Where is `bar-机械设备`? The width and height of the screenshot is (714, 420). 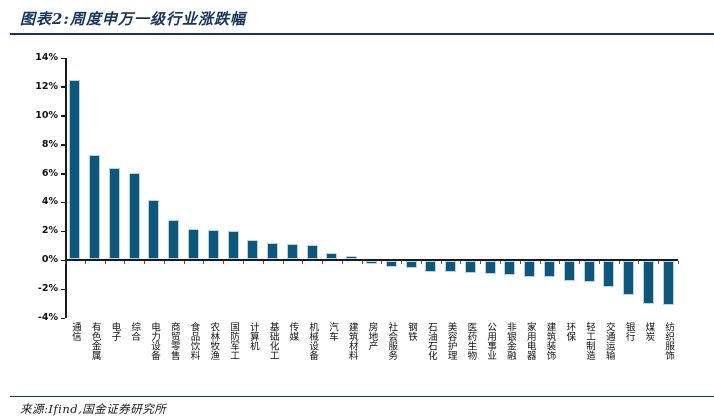
bar-机械设备 is located at coordinates (312, 252).